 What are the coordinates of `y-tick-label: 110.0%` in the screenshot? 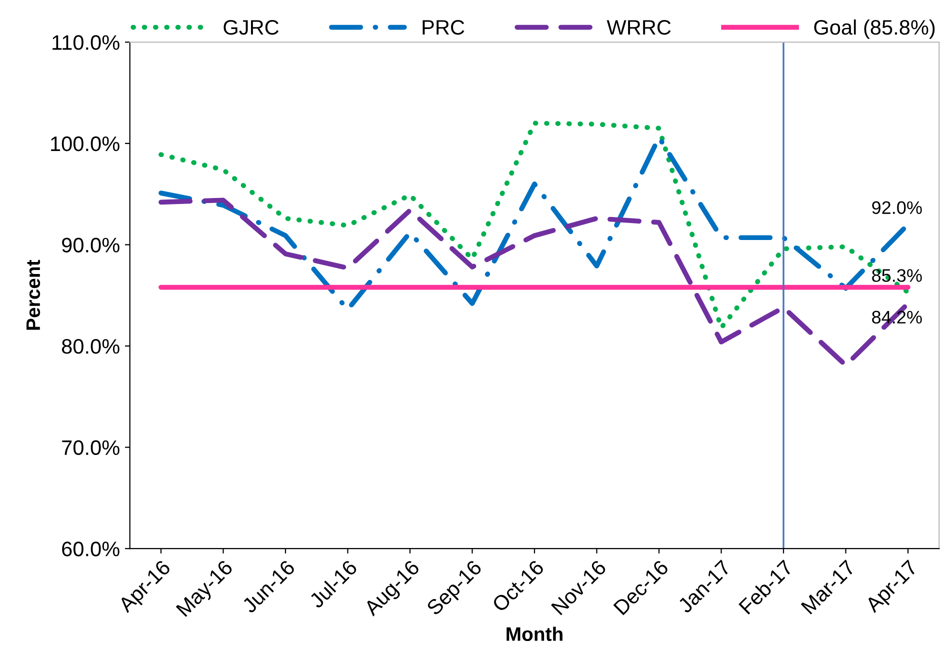 It's located at (86, 42).